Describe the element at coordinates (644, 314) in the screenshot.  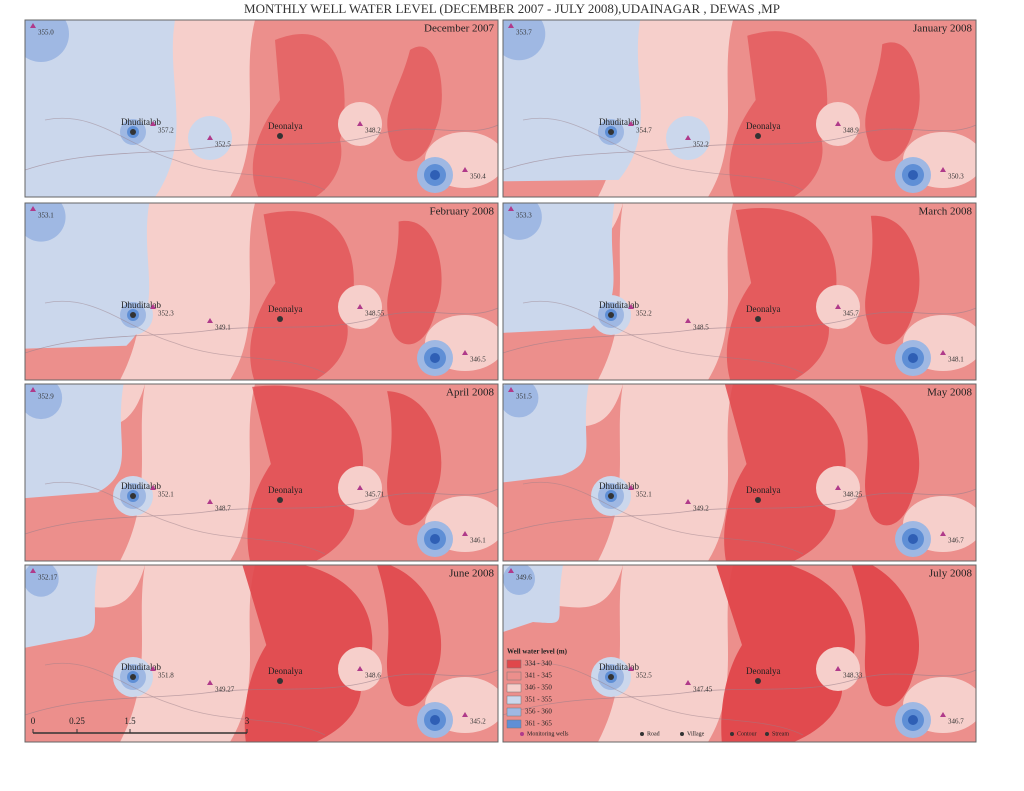
I see `well-value: 352.2` at that location.